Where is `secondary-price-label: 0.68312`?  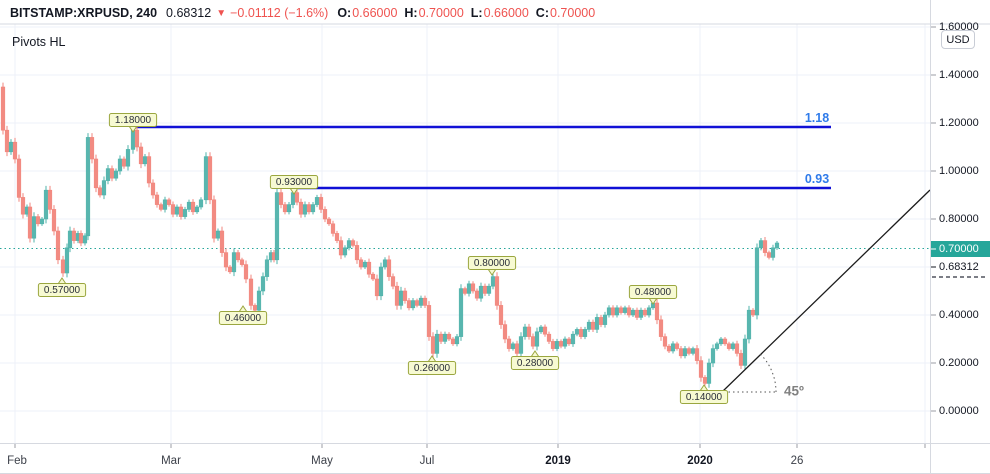 secondary-price-label: 0.68312 is located at coordinates (959, 267).